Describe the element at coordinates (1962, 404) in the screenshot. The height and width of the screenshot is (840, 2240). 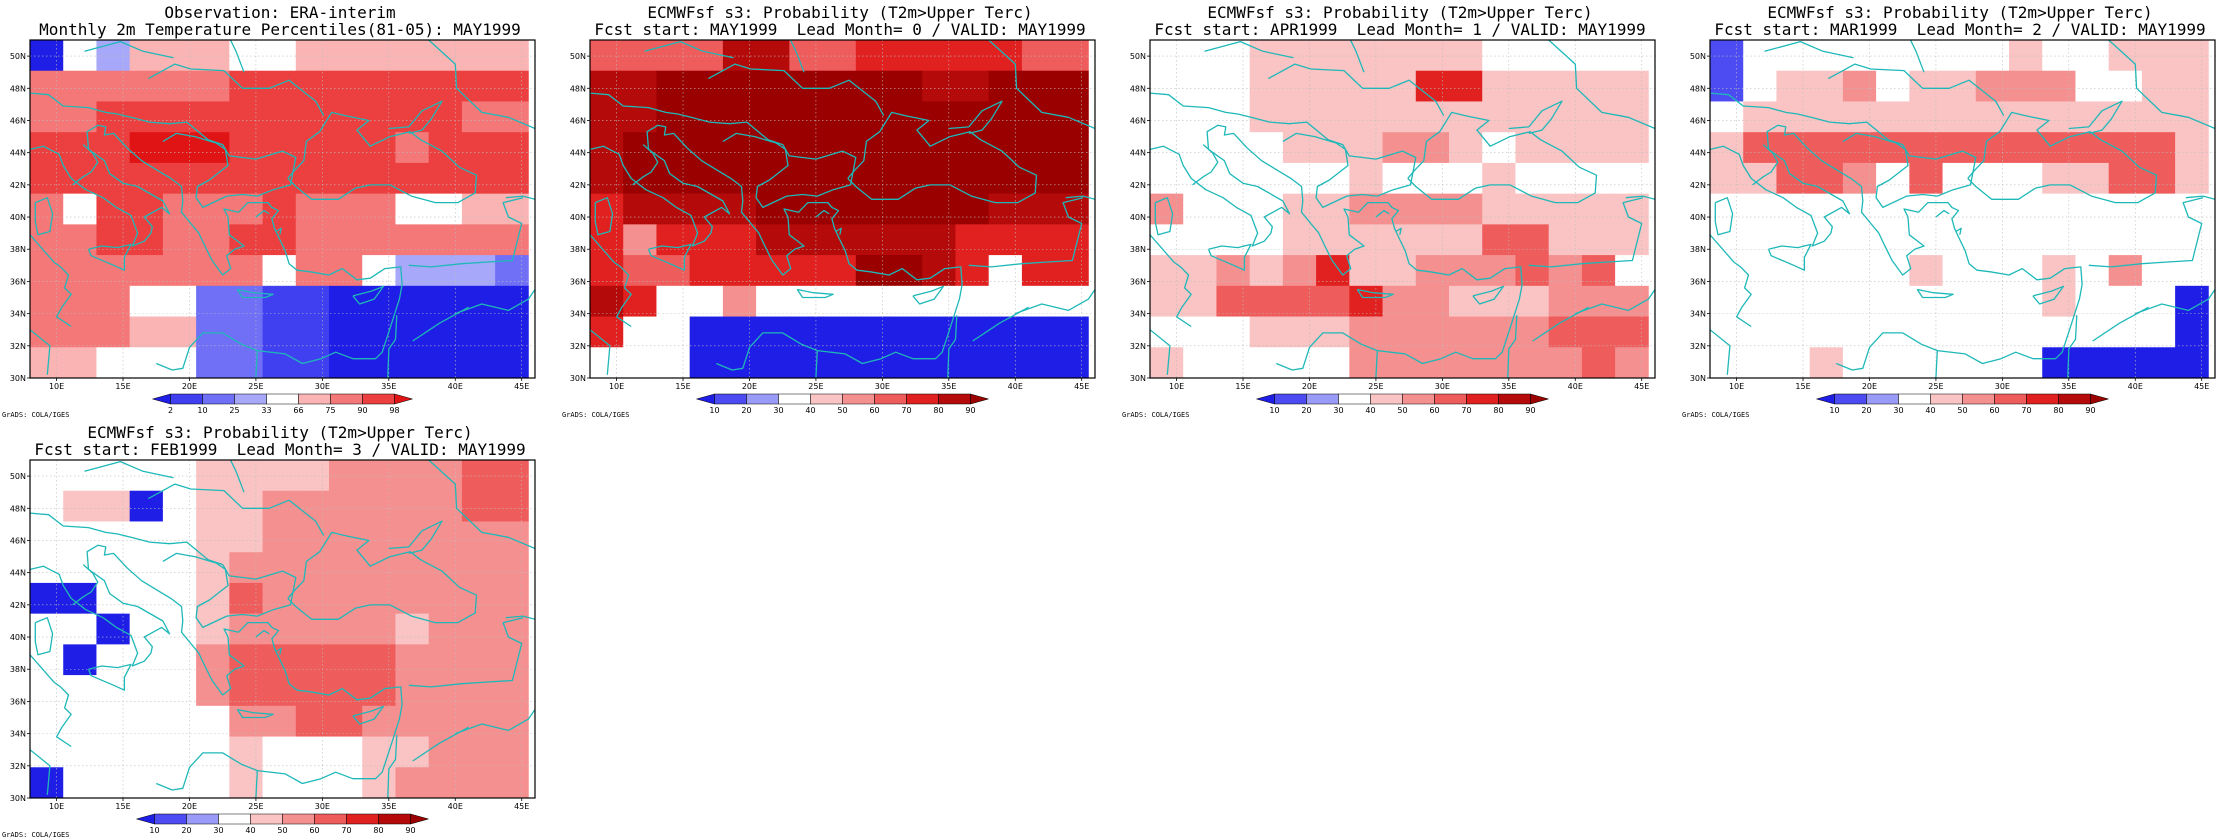
I see `colorbar: 10 20 30 40 50 60 70 80 90` at that location.